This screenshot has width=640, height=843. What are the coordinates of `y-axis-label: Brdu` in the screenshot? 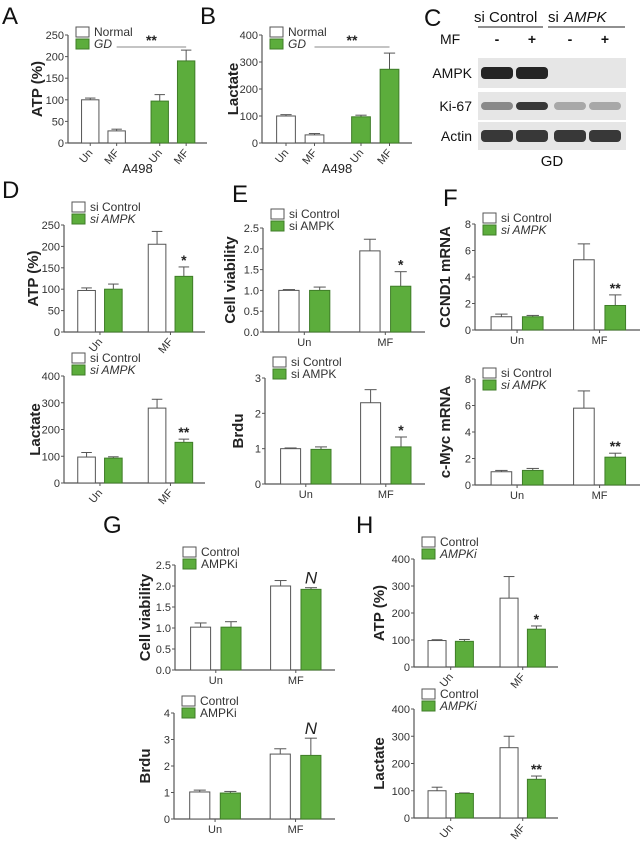 It's located at (145, 766).